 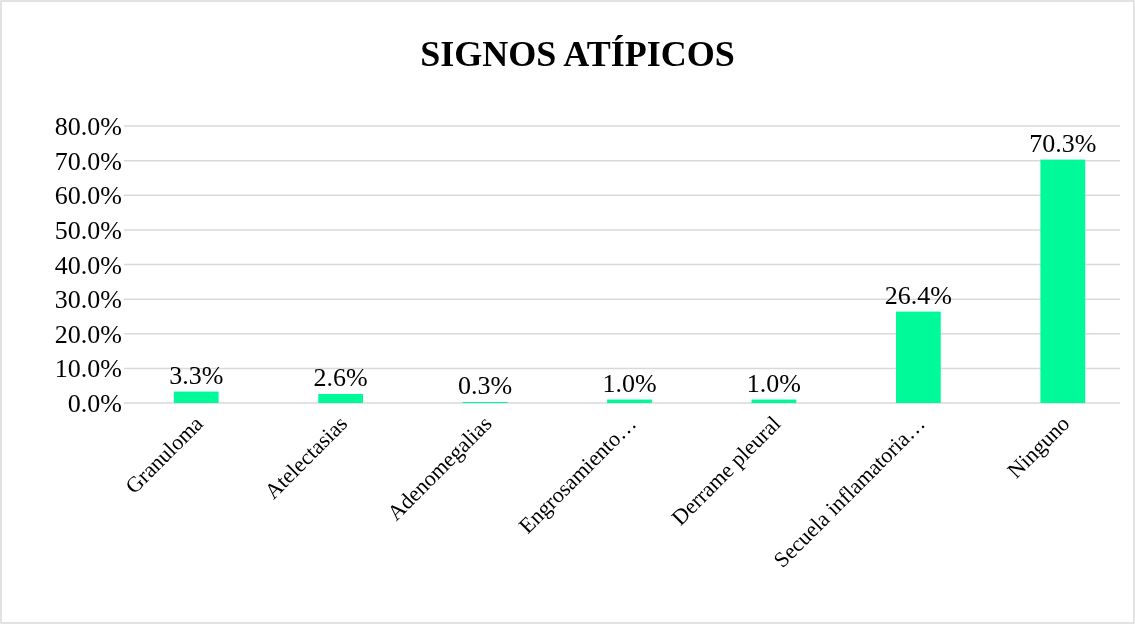 What do you see at coordinates (577, 54) in the screenshot?
I see `chart-title: SIGNOS ATÍPICOS` at bounding box center [577, 54].